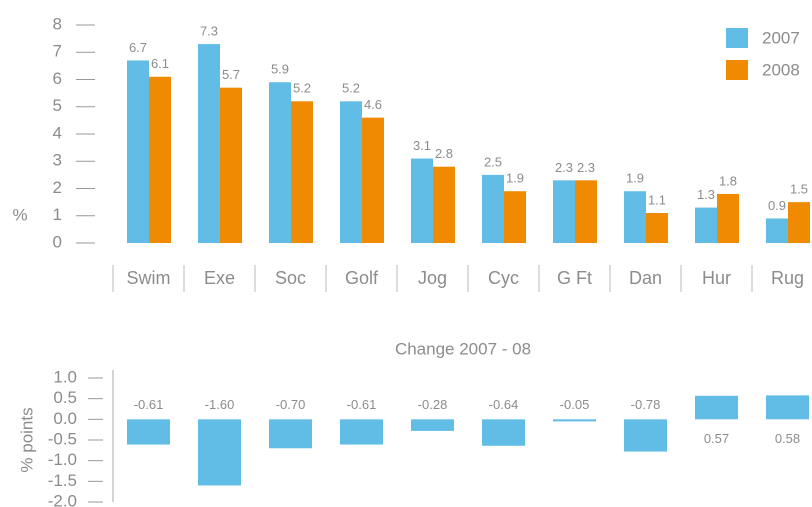 The image size is (812, 507). What do you see at coordinates (19, 214) in the screenshot?
I see `y-axis-label: %` at bounding box center [19, 214].